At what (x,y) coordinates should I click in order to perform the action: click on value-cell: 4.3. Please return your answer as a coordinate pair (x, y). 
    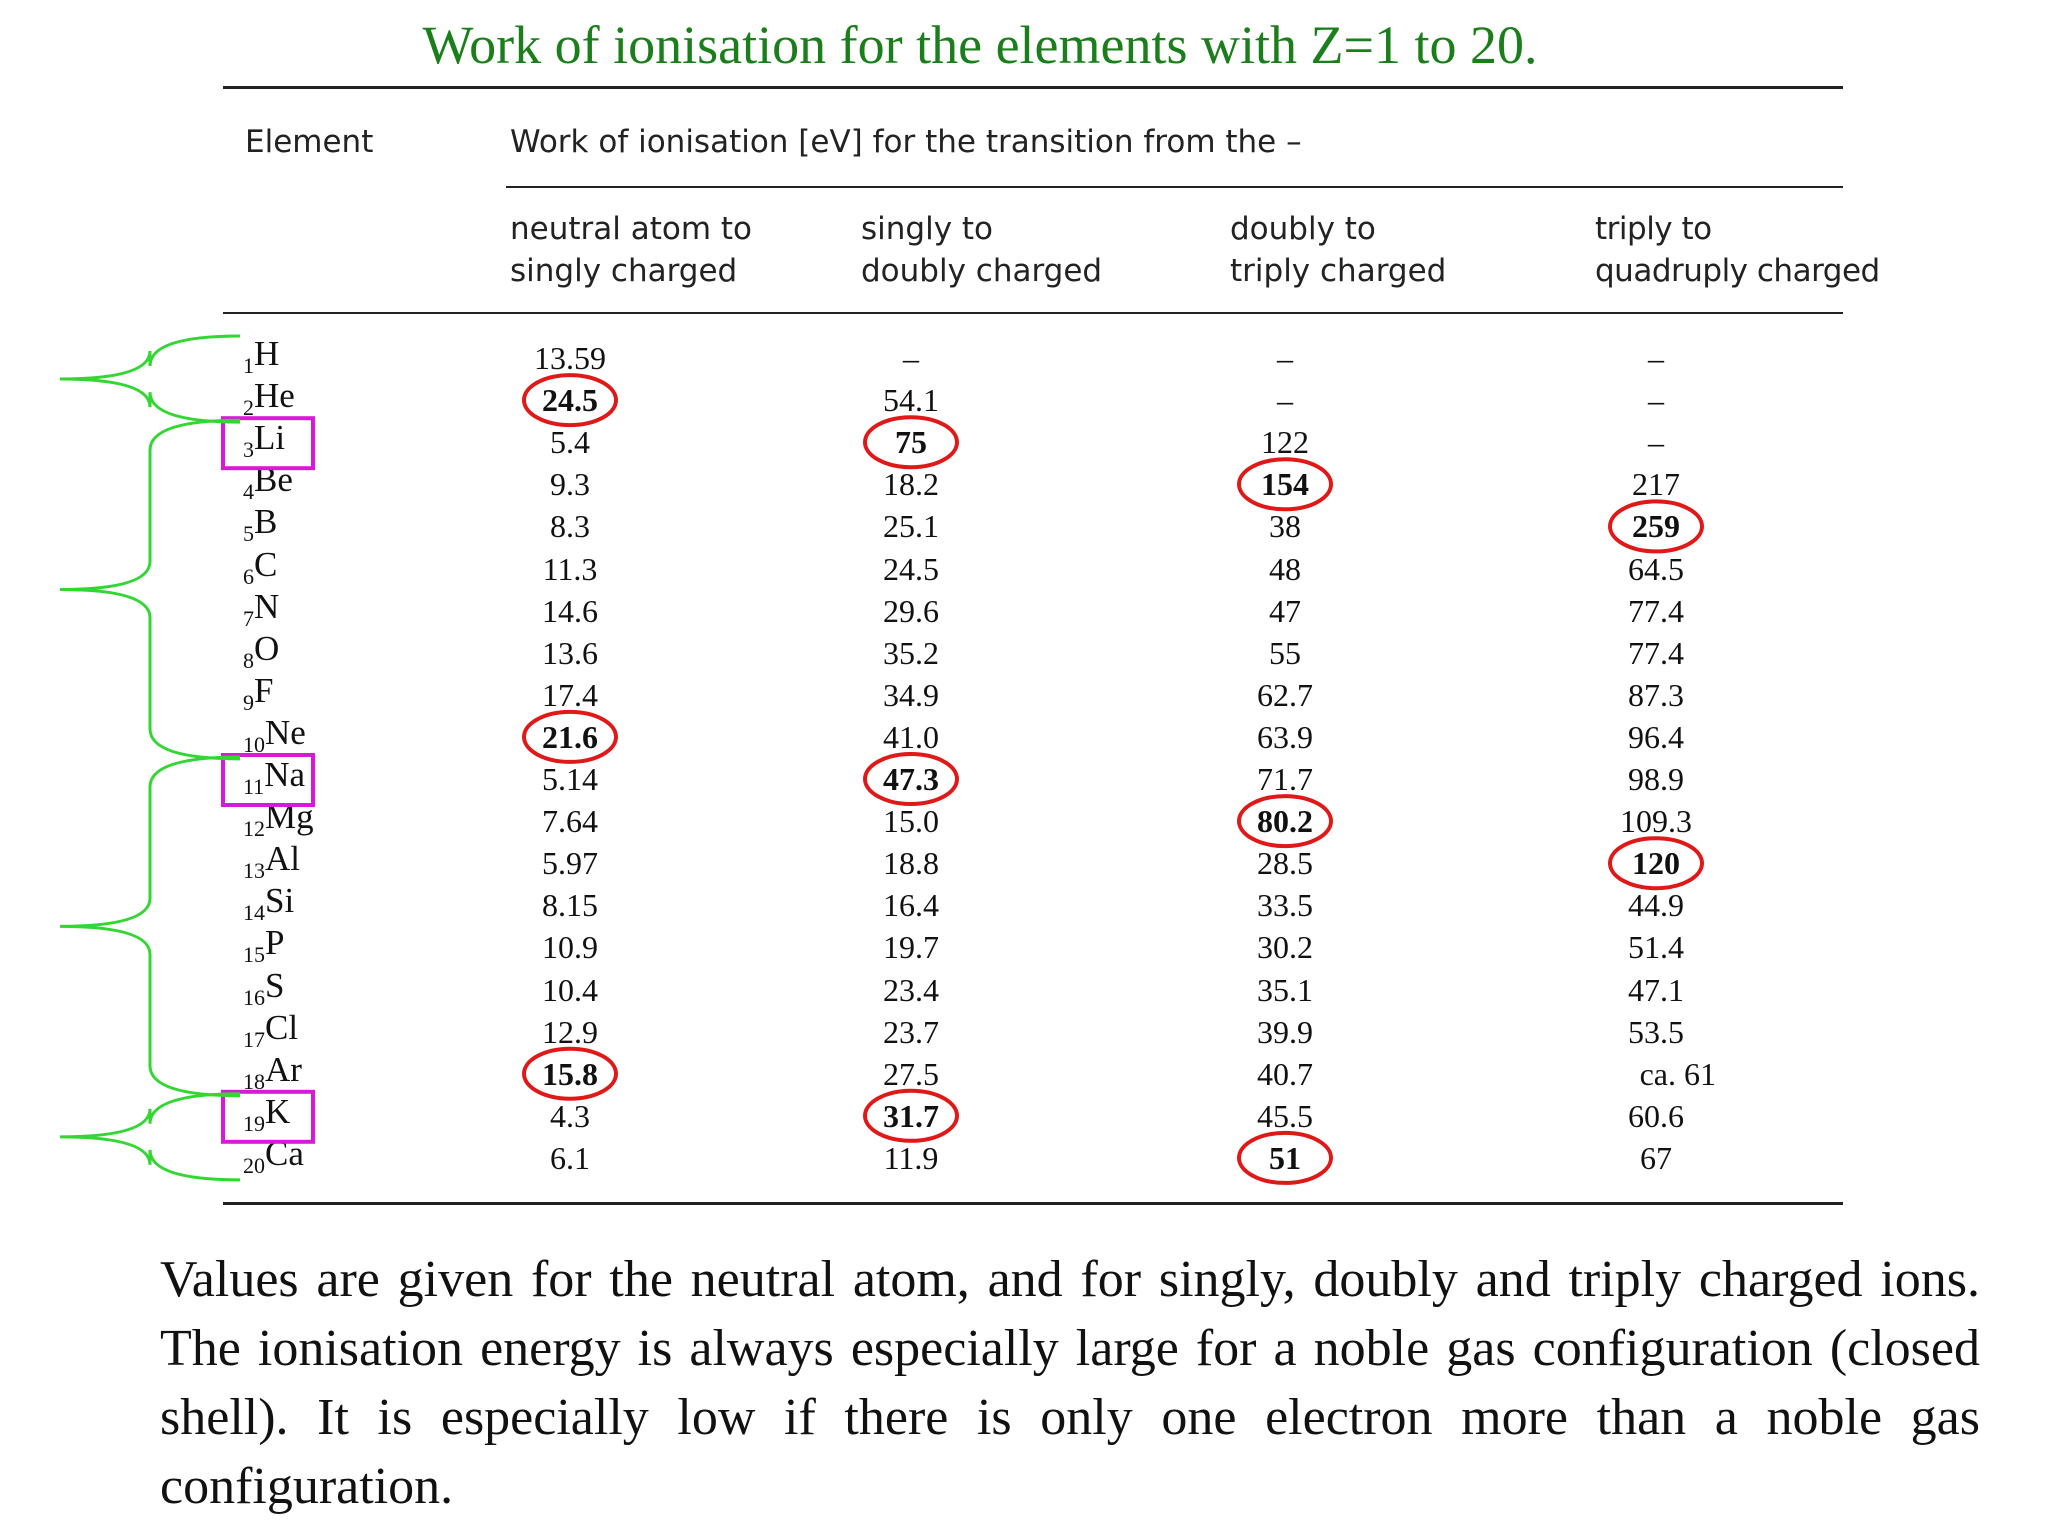
    Looking at the image, I should click on (570, 1115).